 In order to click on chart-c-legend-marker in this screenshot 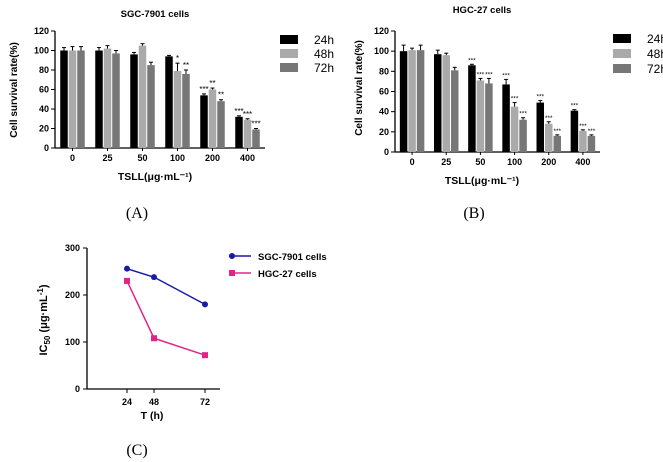, I will do `click(232, 273)`.